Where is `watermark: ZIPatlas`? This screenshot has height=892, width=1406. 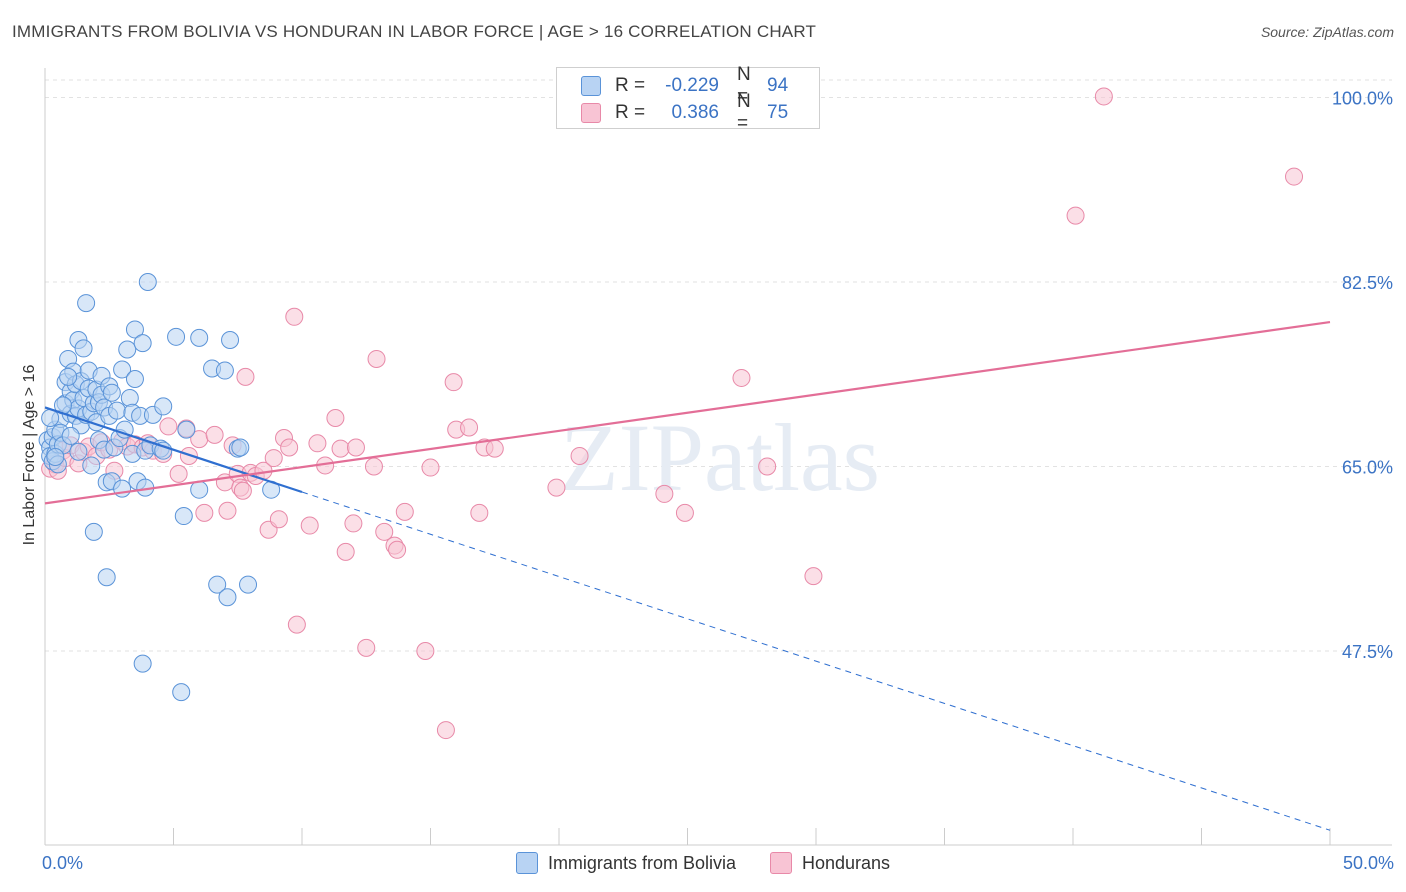
watermark: ZIPatlas is located at coordinates (720, 457).